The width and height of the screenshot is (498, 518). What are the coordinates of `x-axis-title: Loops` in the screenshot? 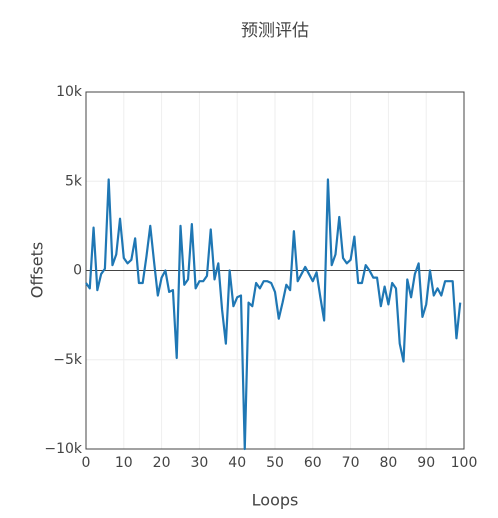 It's located at (275, 500).